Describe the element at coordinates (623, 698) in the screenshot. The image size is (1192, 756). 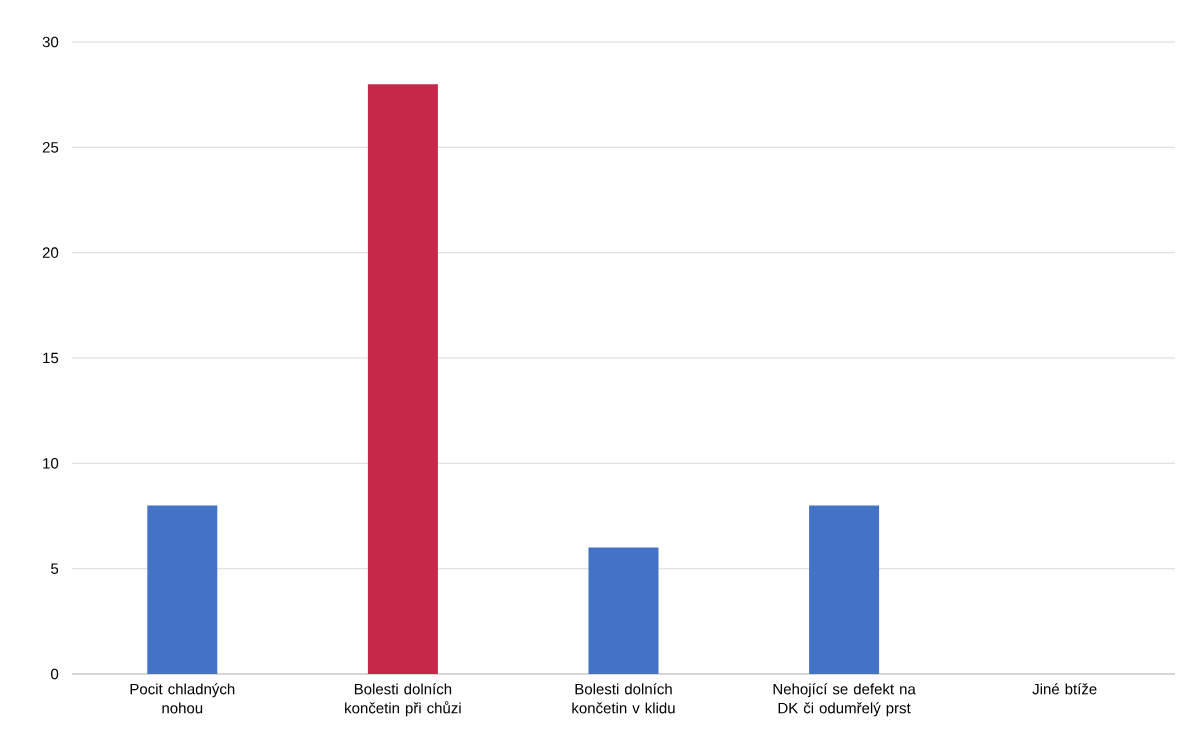
I see `x-tick-label: Bolesti dolních končetin v klidu` at that location.